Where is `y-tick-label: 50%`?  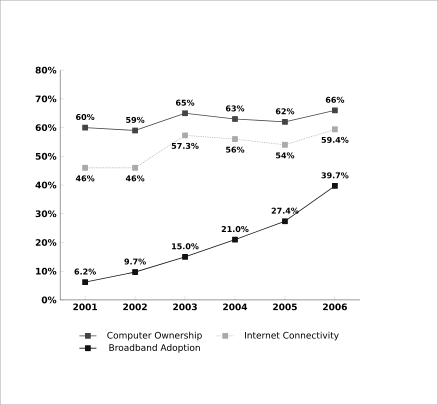
y-tick-label: 50% is located at coordinates (46, 156).